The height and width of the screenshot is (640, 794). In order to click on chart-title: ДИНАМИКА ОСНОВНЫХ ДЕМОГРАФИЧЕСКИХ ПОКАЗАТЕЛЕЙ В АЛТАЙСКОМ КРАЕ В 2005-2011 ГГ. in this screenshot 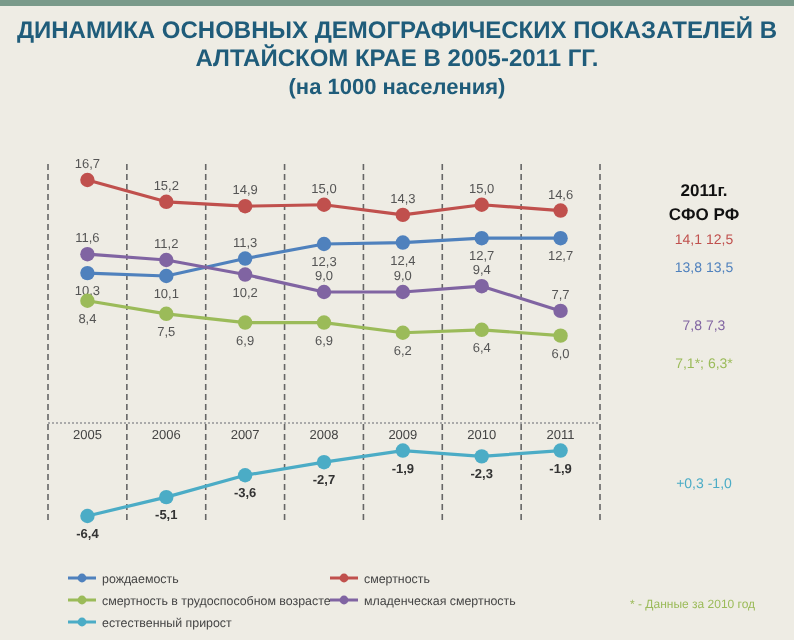, I will do `click(397, 44)`.